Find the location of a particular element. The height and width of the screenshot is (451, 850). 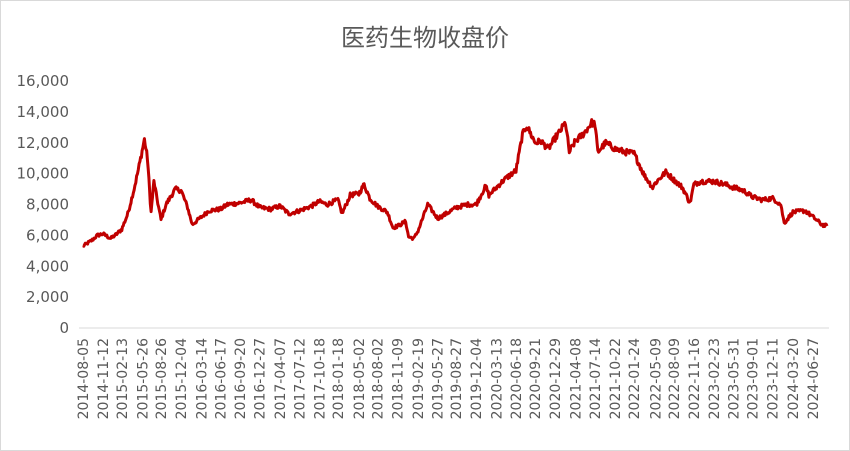

x-tick-label: 2019-02-19 is located at coordinates (419, 378).